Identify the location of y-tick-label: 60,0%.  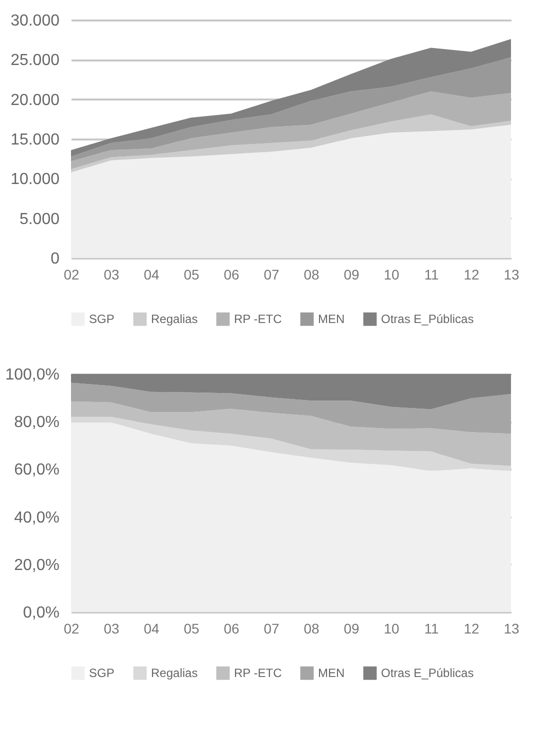
(37, 470).